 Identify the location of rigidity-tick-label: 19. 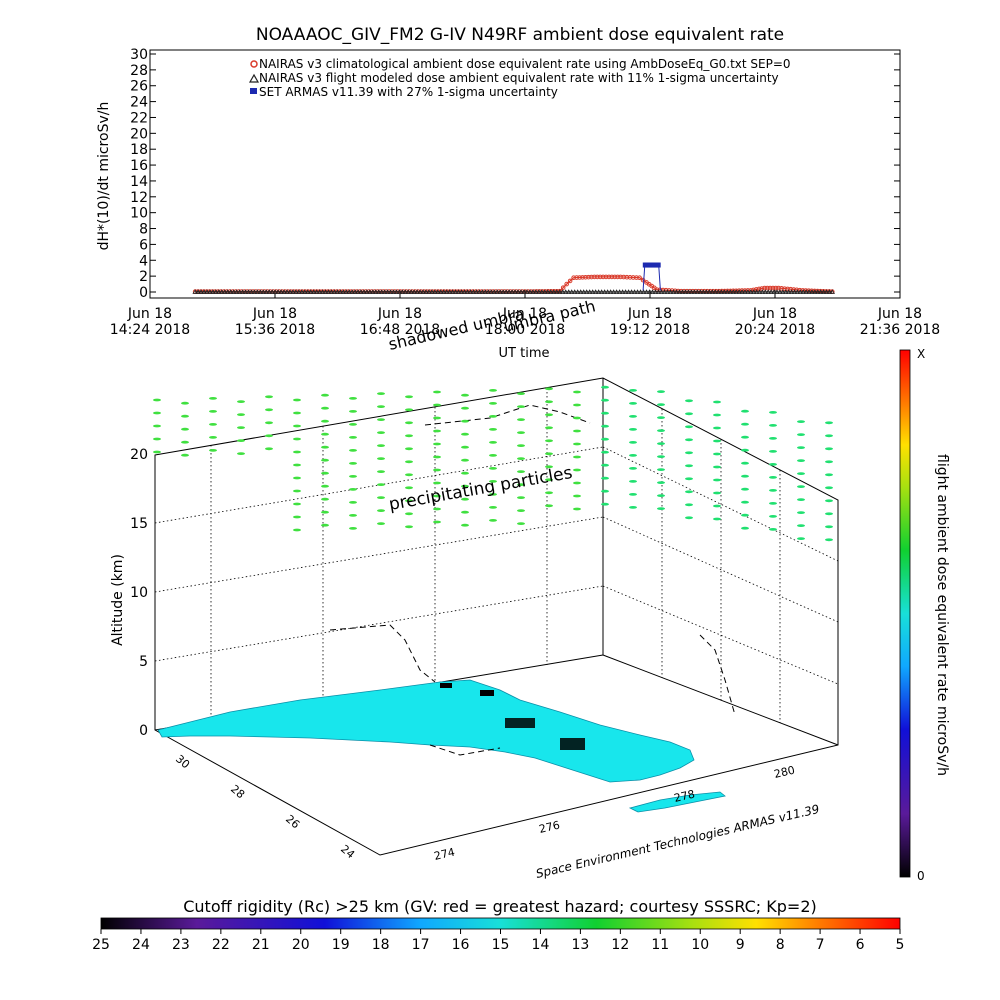
(341, 945).